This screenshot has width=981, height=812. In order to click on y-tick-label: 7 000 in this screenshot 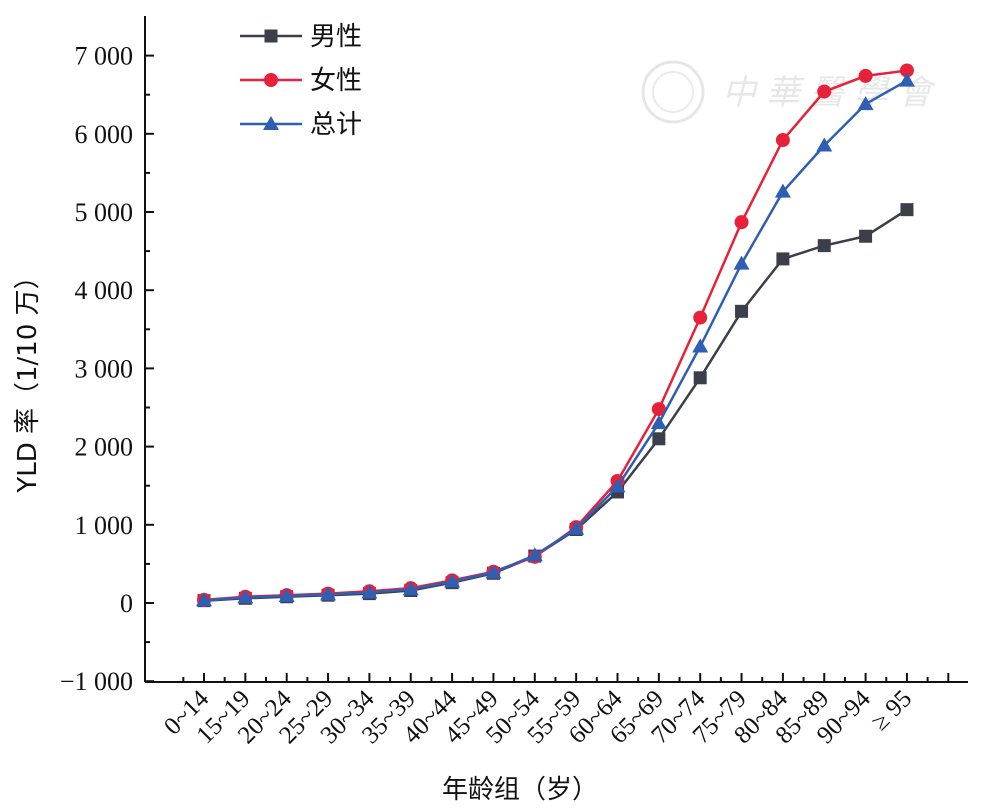, I will do `click(104, 56)`.